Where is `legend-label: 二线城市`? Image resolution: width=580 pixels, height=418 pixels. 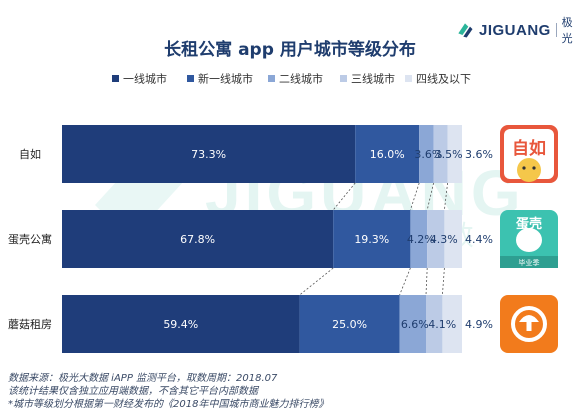 legend-label: 二线城市 is located at coordinates (301, 79).